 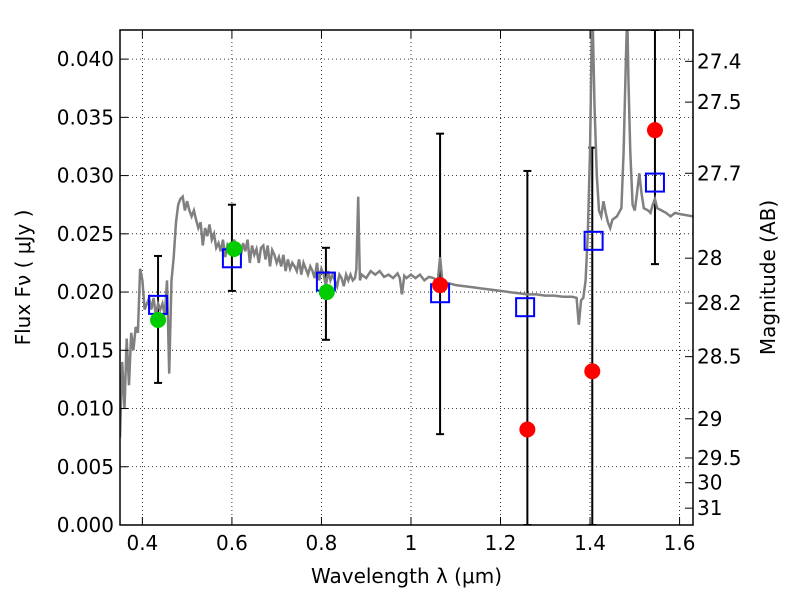 I want to click on x-tick-label: 1.2, so click(x=501, y=543).